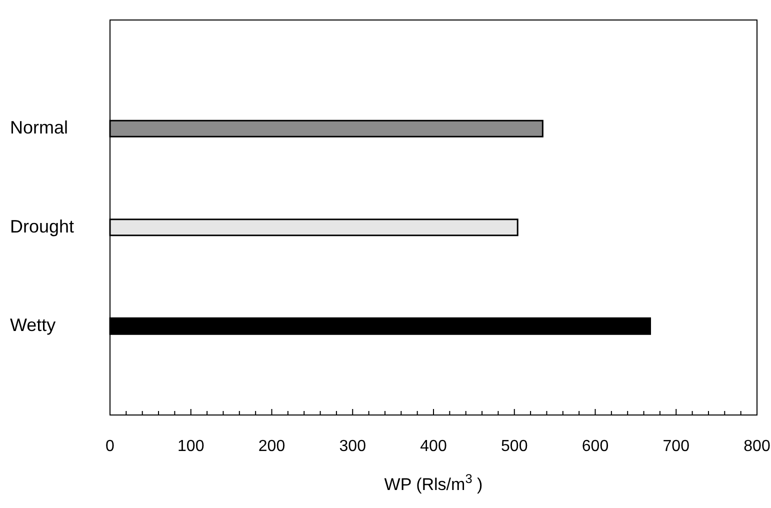  I want to click on x-tick-label: 0, so click(110, 446).